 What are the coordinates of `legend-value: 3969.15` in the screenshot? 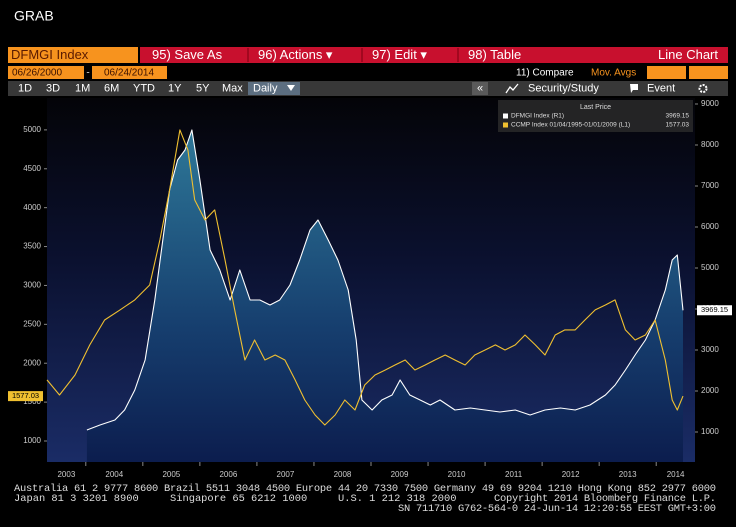 It's located at (678, 116).